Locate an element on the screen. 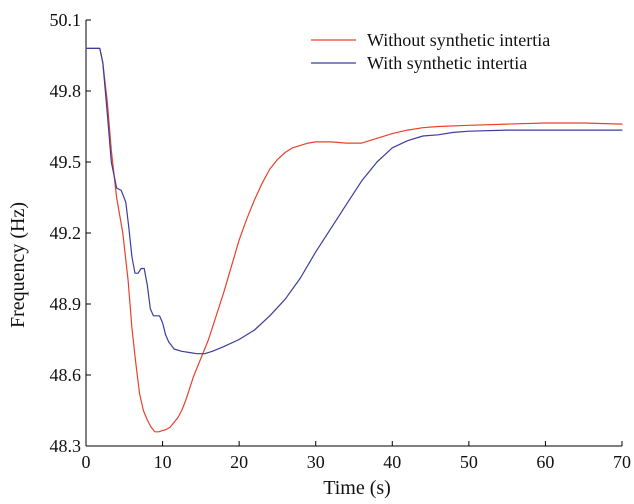 The width and height of the screenshot is (634, 504). x-tick-label: 0 is located at coordinates (86, 462).